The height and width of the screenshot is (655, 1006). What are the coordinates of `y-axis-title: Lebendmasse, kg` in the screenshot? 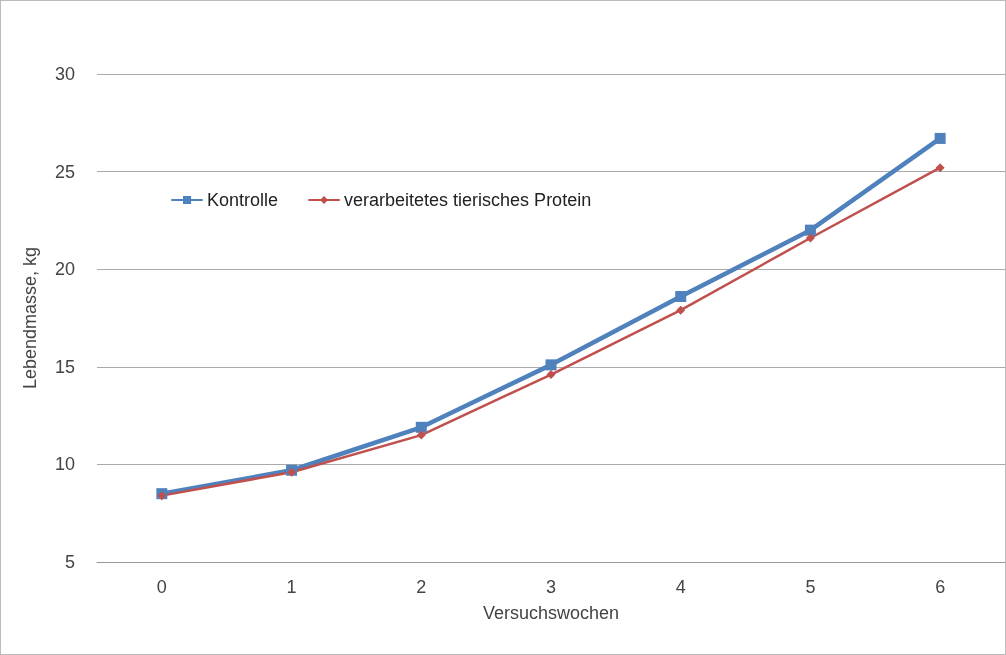 It's located at (30, 318).